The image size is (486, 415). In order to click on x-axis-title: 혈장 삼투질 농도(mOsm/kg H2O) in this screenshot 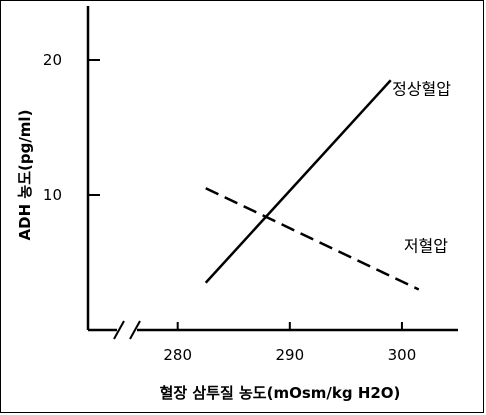, I will do `click(280, 393)`.